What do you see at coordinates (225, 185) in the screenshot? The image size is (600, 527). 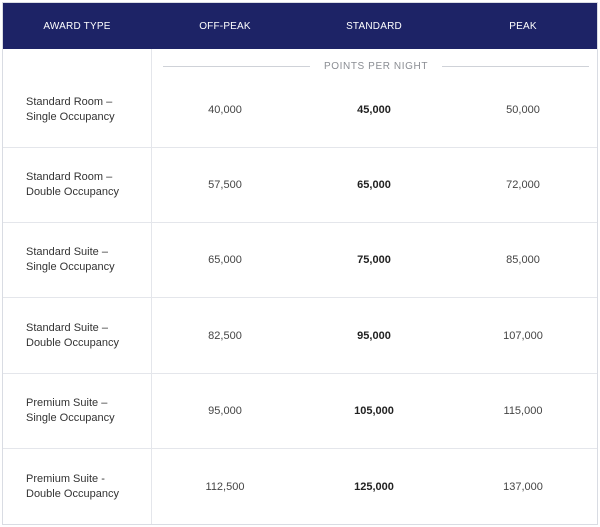 I see `off-peak-cell: 57,500` at bounding box center [225, 185].